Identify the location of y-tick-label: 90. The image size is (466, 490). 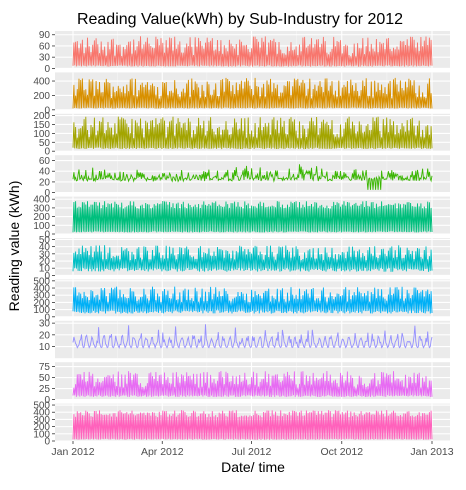
(45, 35).